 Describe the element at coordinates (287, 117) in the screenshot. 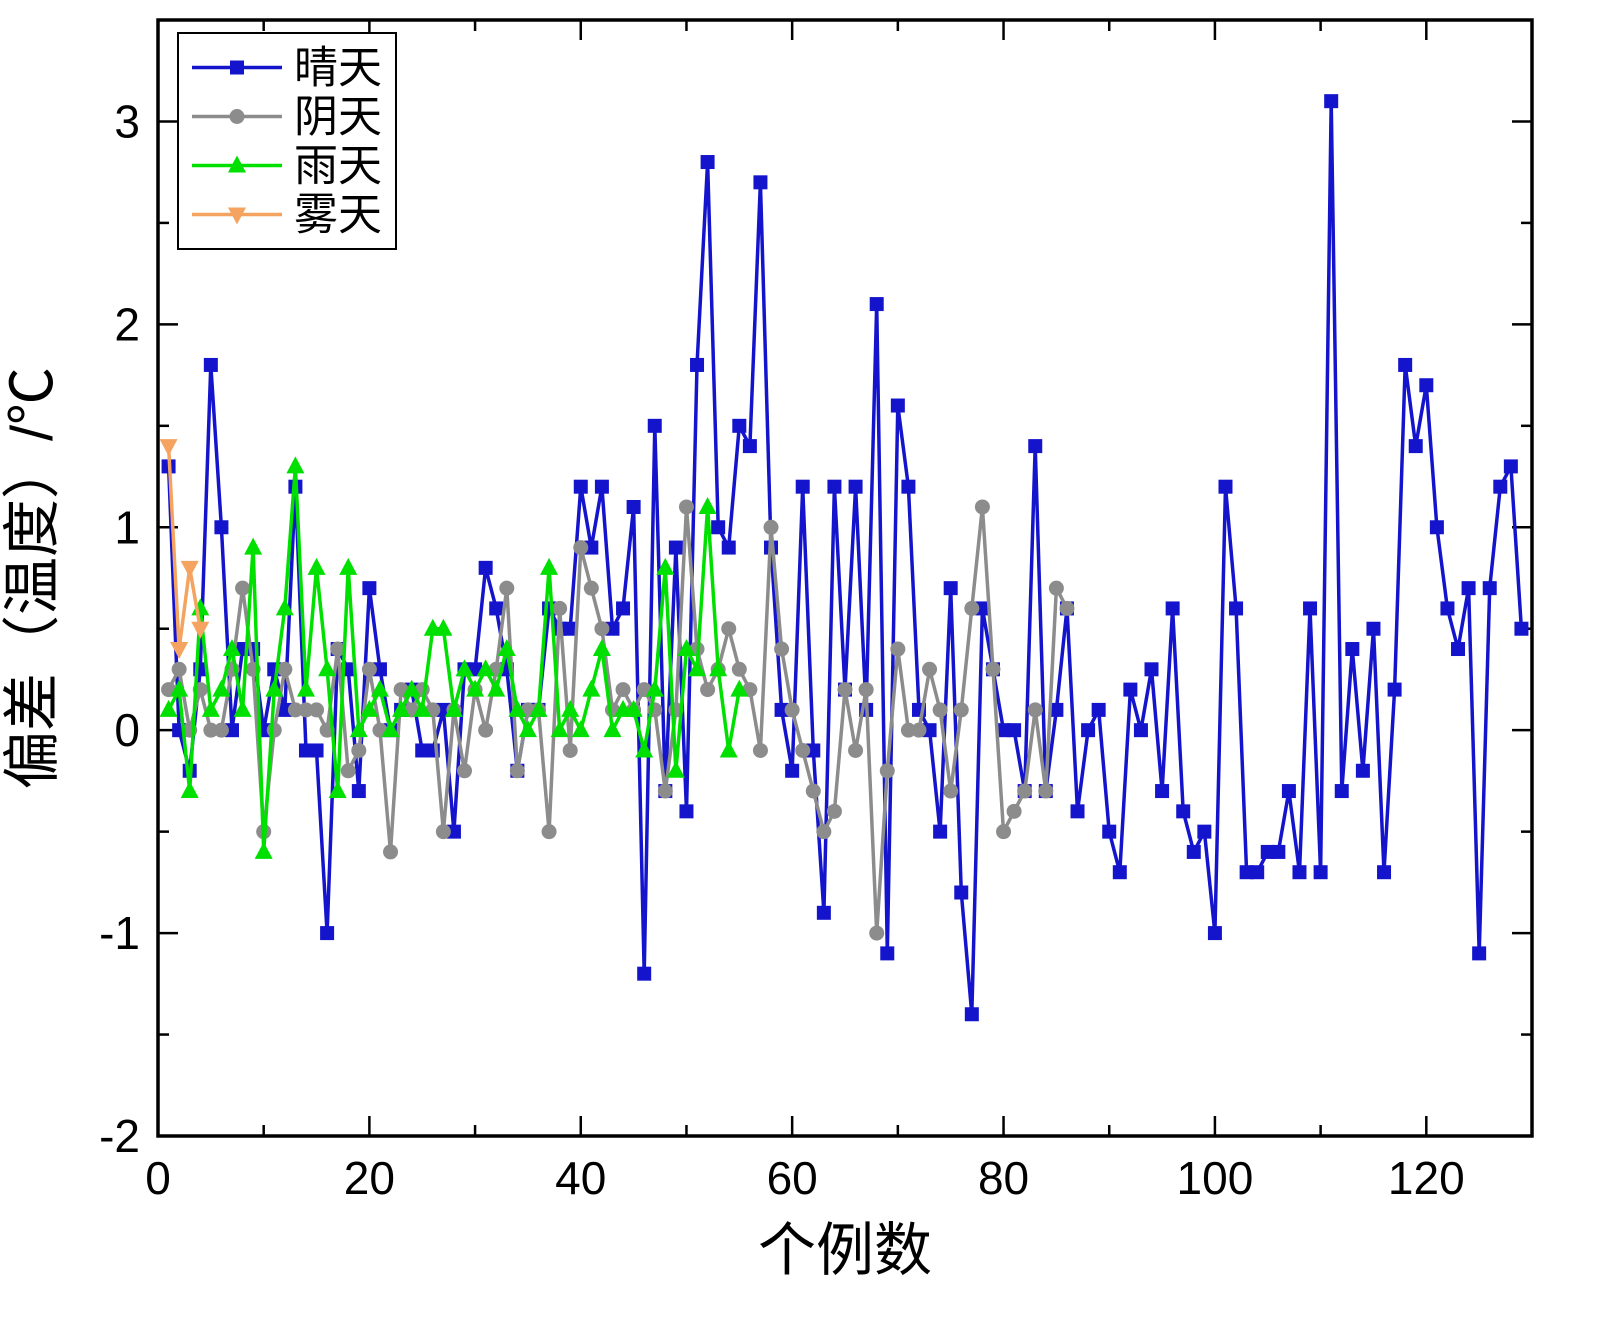

I see `legend-item-阴天: 阴天` at that location.